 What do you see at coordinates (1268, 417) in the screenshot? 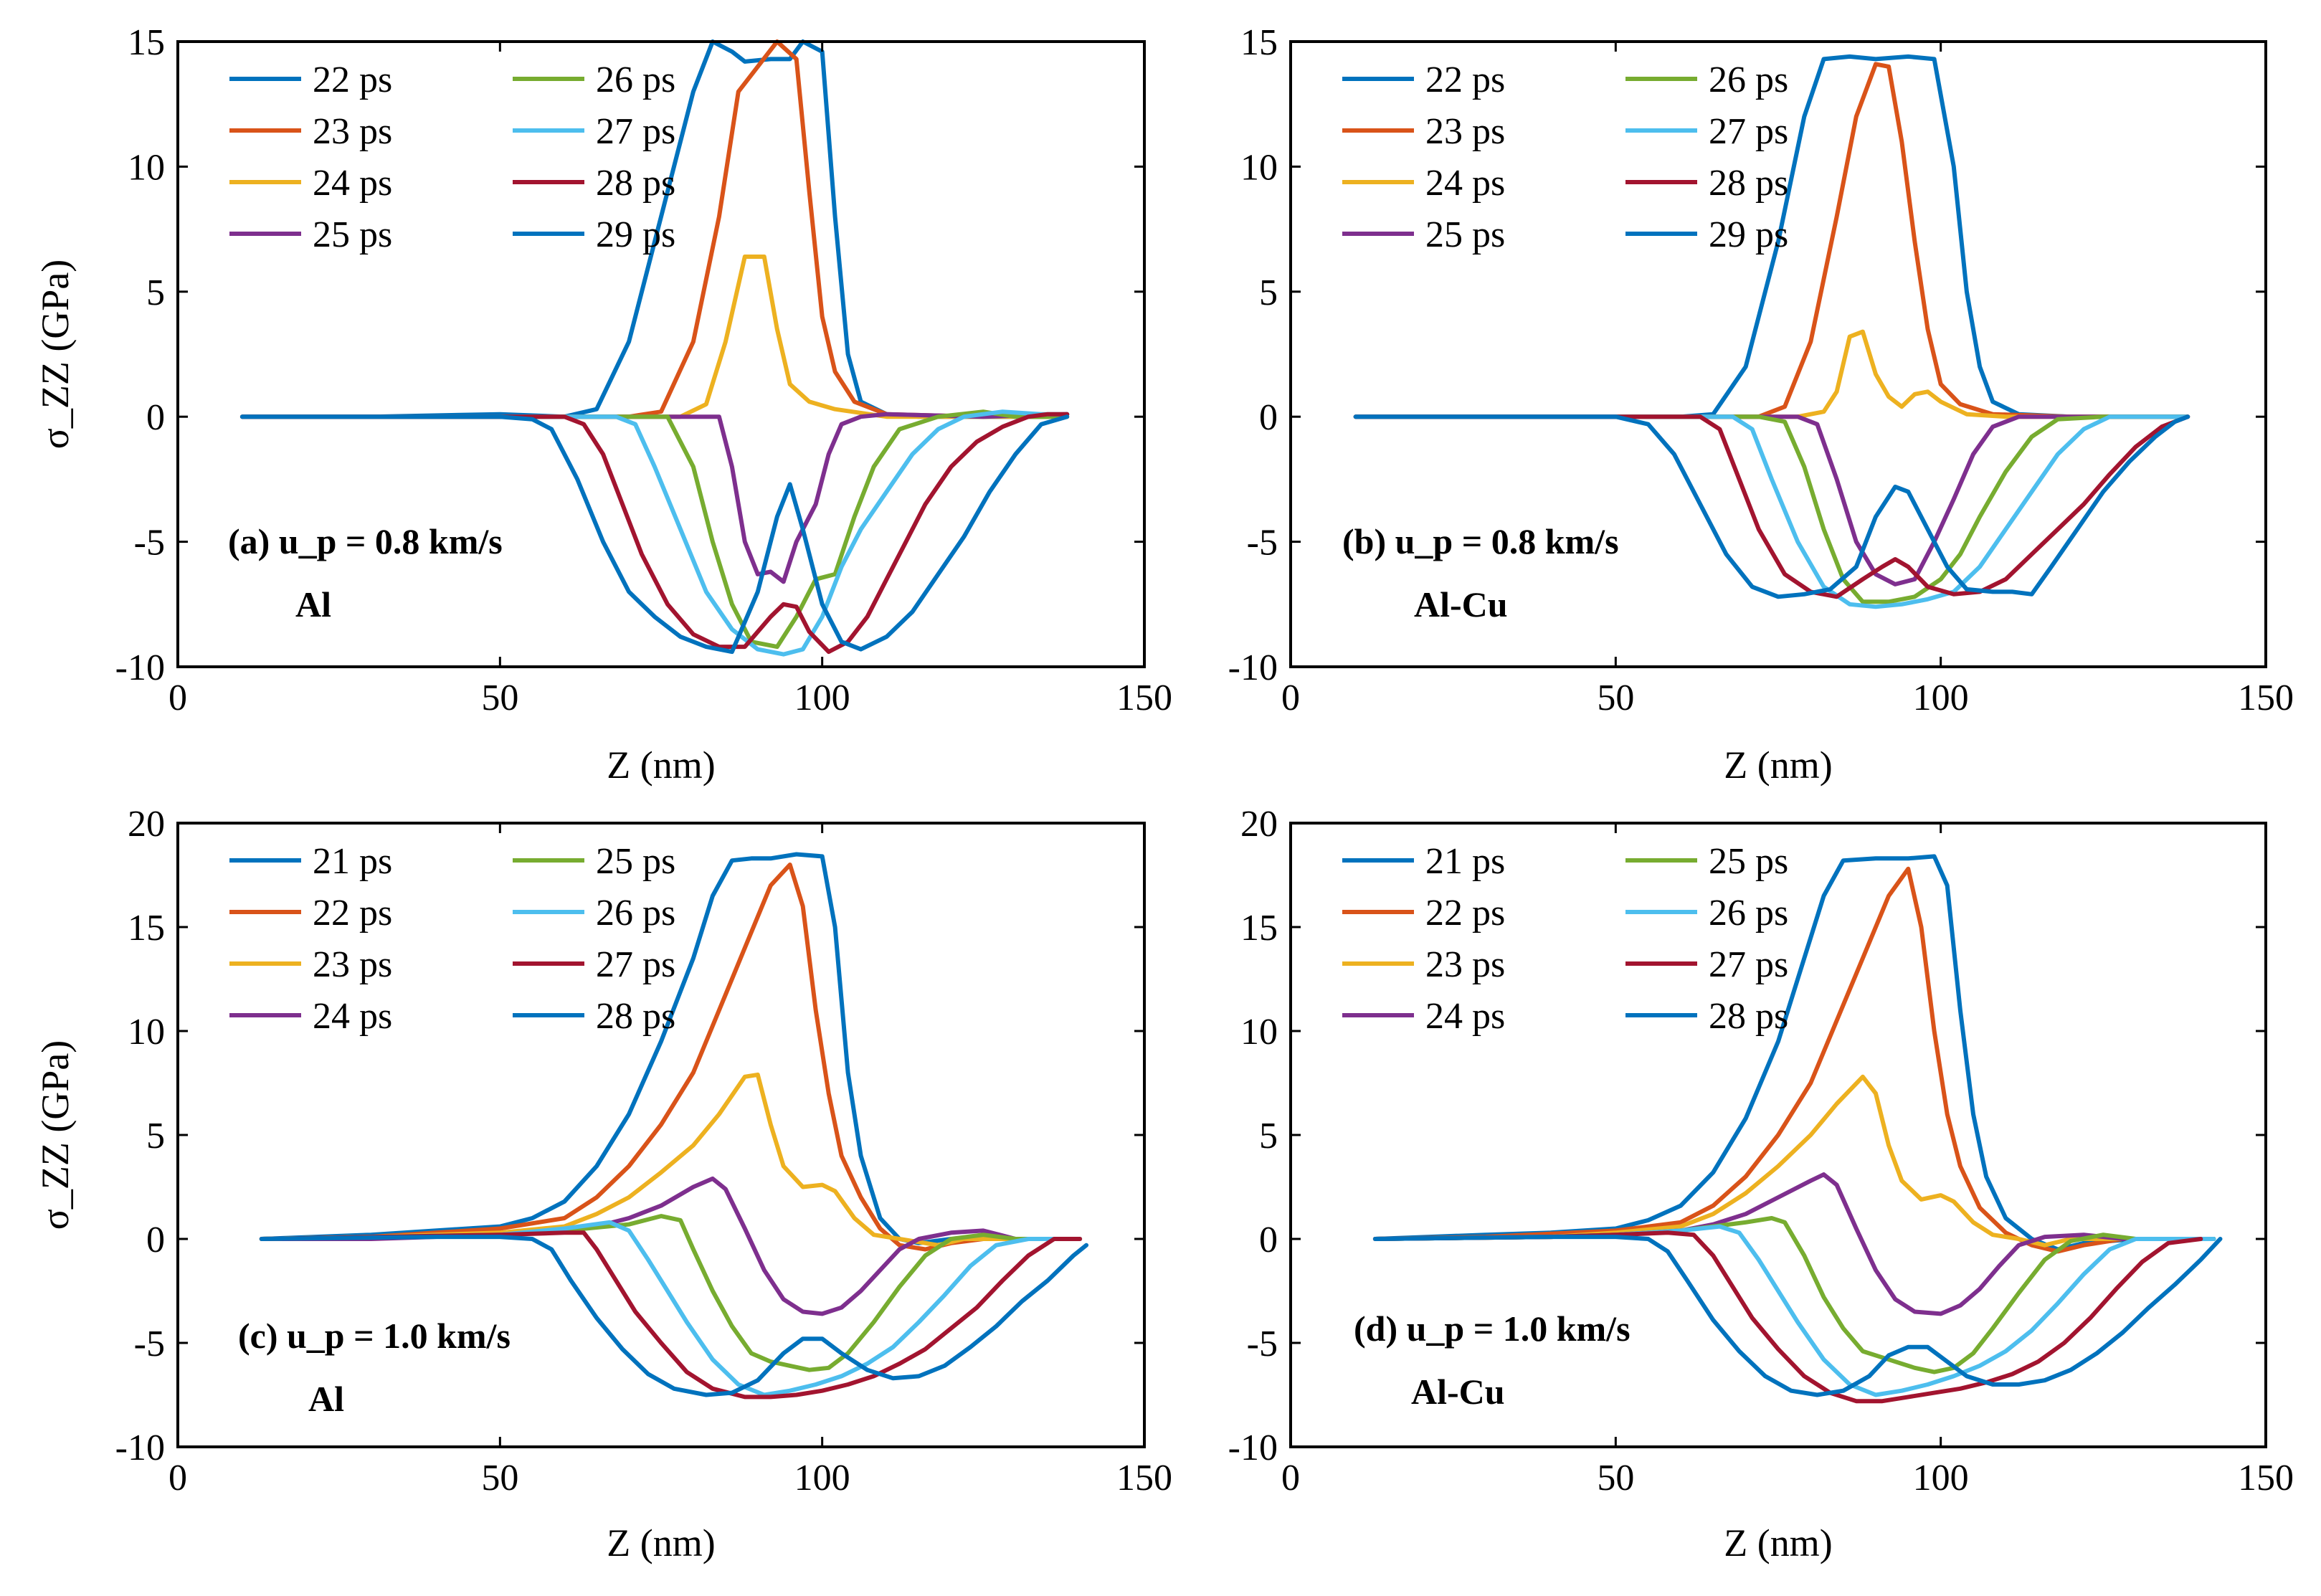
I see `panel-b-ytick-label: 0` at bounding box center [1268, 417].